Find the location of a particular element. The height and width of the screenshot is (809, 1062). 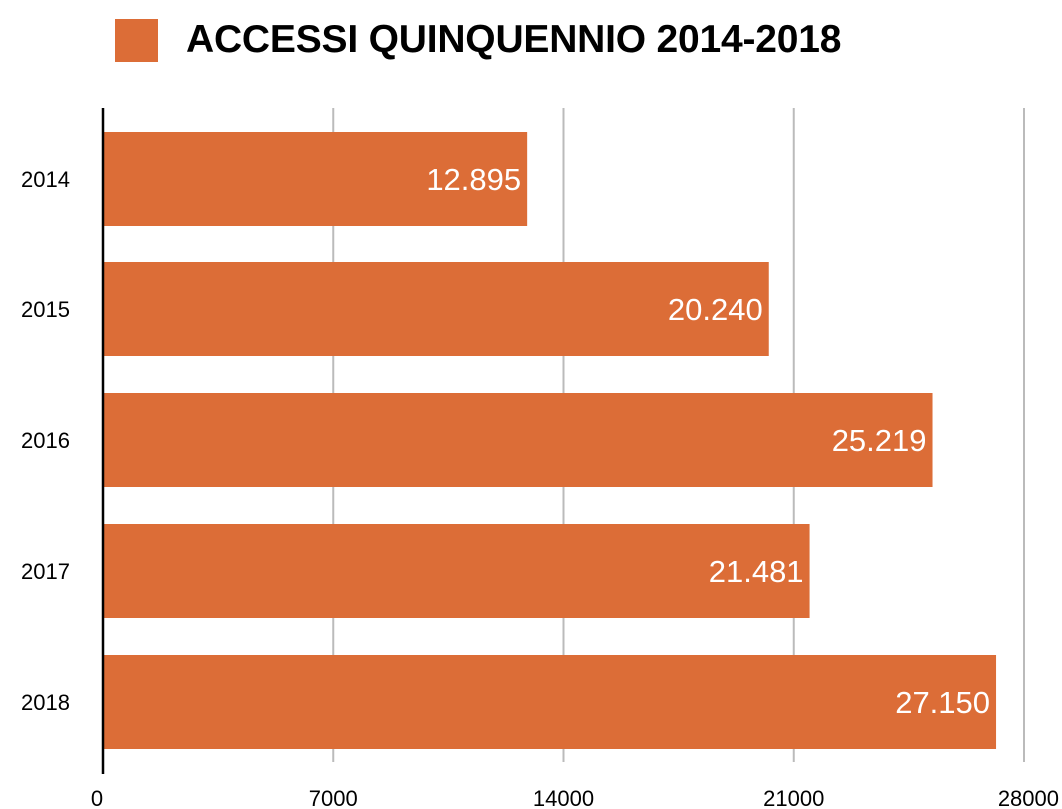

category-label-2014: 2014 is located at coordinates (45, 179).